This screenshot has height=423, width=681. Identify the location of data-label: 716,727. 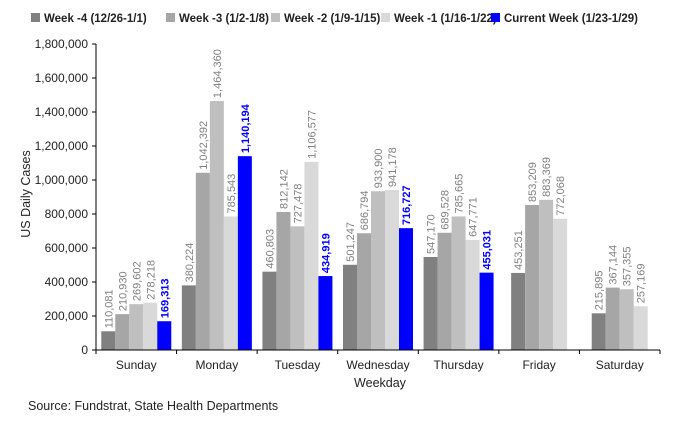
(407, 205).